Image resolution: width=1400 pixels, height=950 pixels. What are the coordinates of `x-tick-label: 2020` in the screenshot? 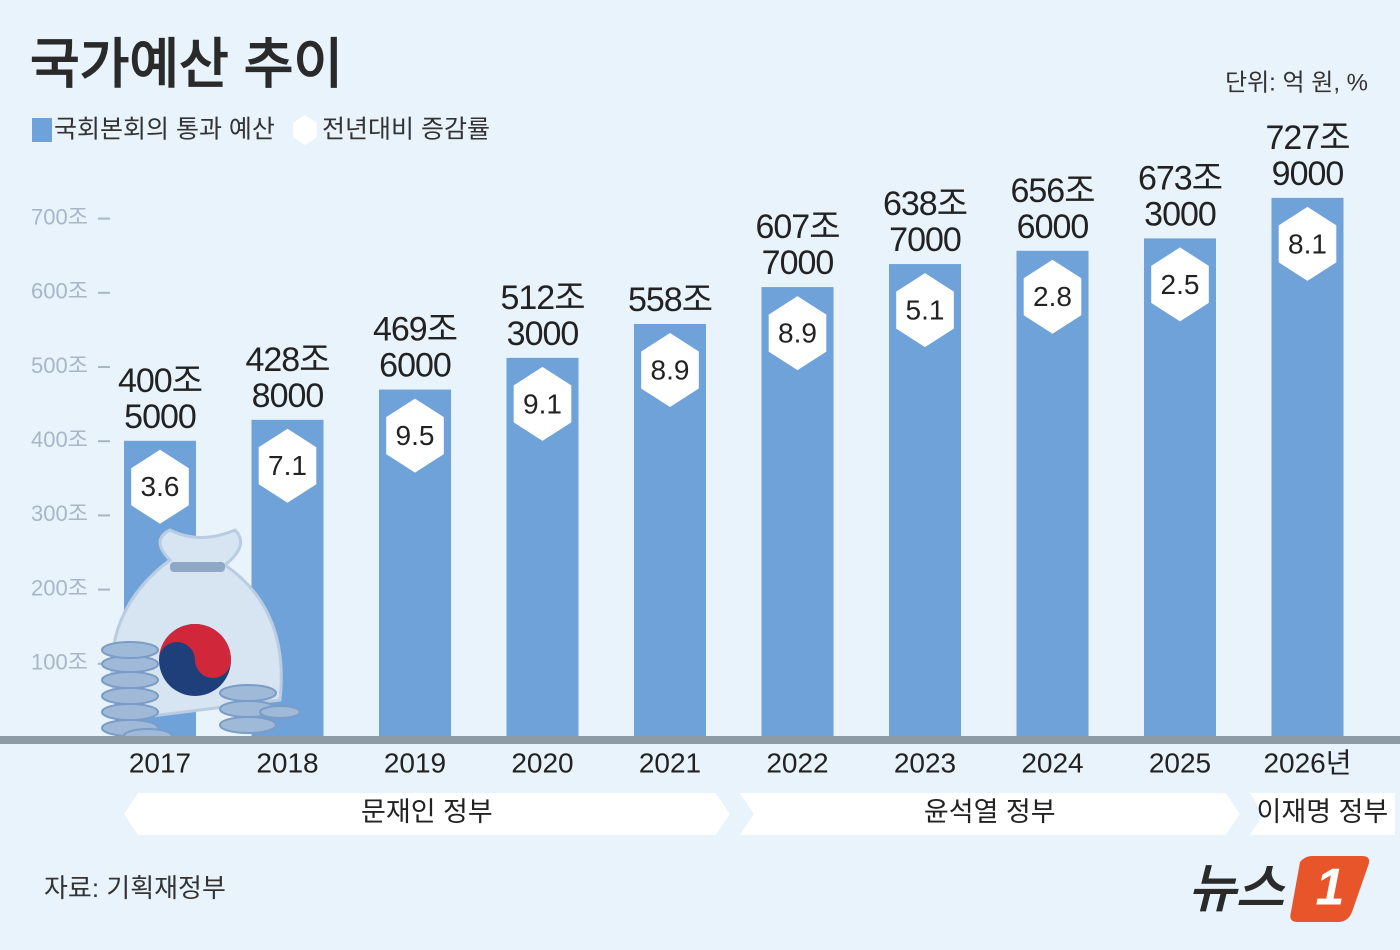 It's located at (542, 762).